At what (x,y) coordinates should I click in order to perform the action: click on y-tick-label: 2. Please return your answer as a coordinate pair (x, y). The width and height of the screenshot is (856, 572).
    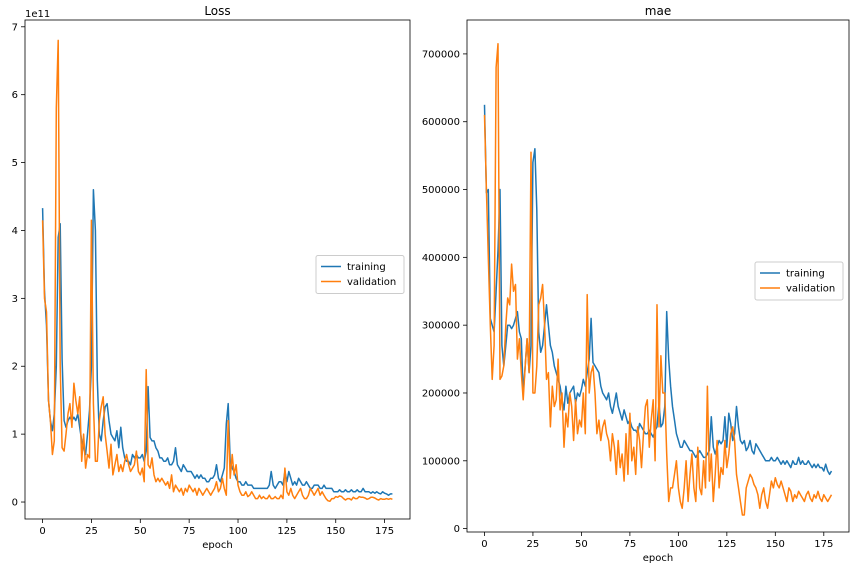
    Looking at the image, I should click on (15, 367).